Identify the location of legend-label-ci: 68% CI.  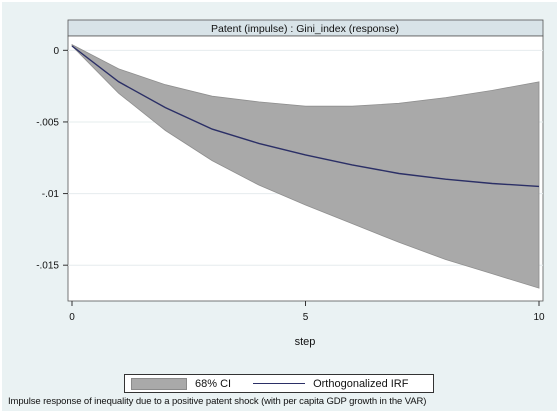
(213, 383).